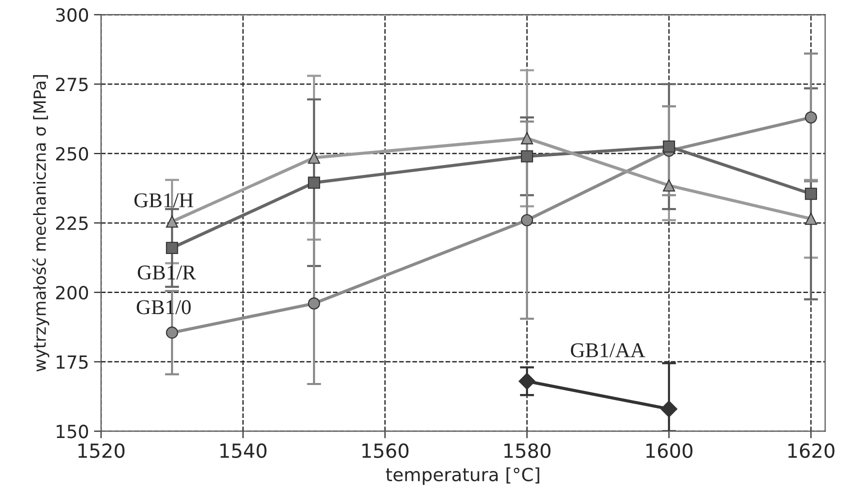  What do you see at coordinates (243, 450) in the screenshot?
I see `x-tick-label: 1540` at bounding box center [243, 450].